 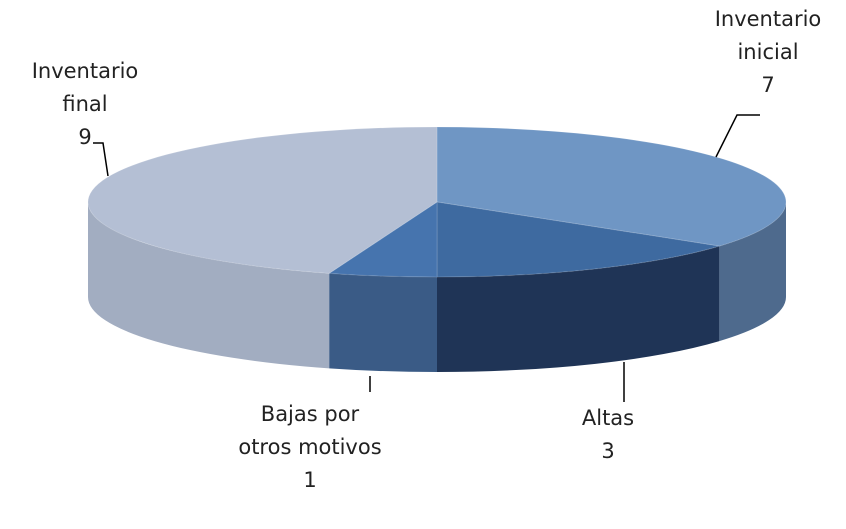 I want to click on label-name: Inventario final, so click(x=85, y=87).